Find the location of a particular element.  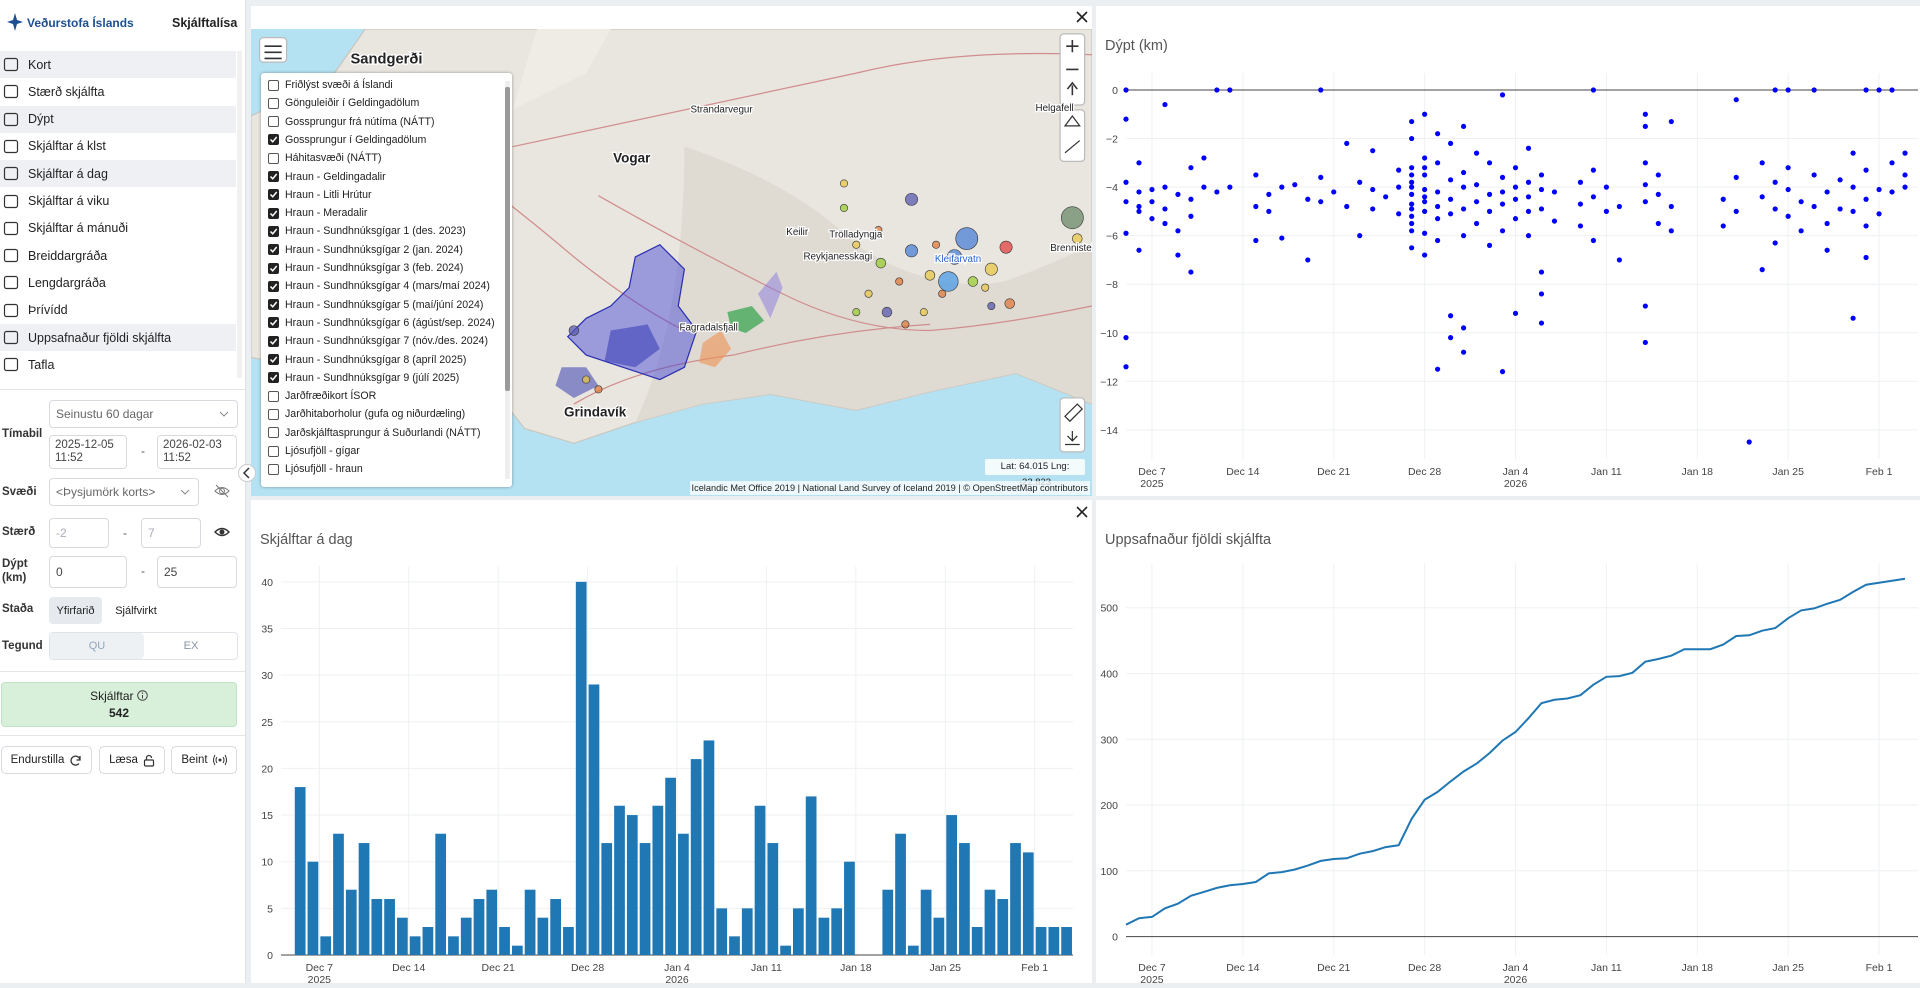

map-quake is located at coordinates (881, 263).